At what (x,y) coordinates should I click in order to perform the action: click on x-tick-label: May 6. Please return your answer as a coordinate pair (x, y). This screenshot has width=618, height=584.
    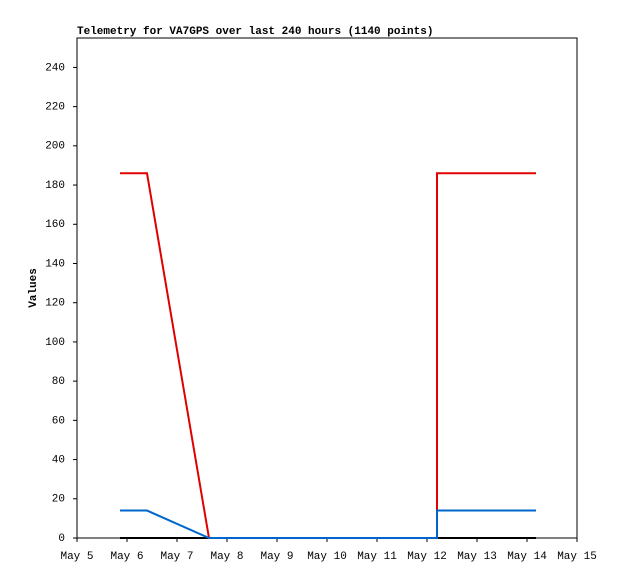
    Looking at the image, I should click on (126, 557).